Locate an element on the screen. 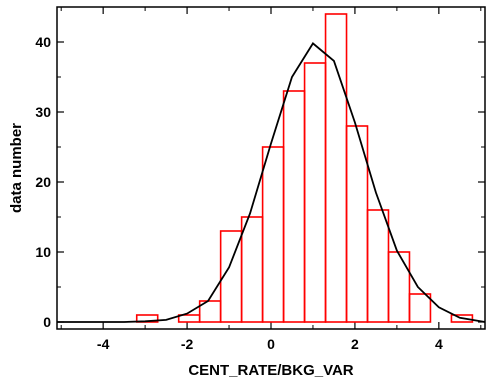  y-axis-label: data number is located at coordinates (16, 168).